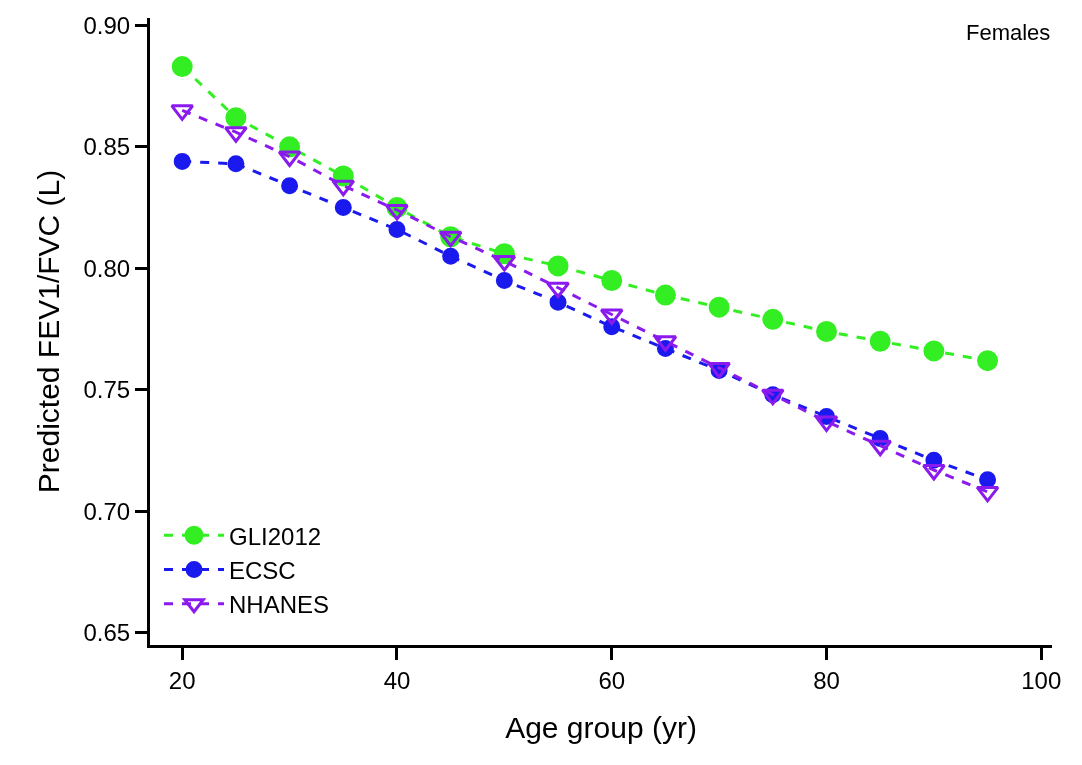 This screenshot has width=1082, height=765. Describe the element at coordinates (107, 147) in the screenshot. I see `y-tick-label: 0.85` at that location.